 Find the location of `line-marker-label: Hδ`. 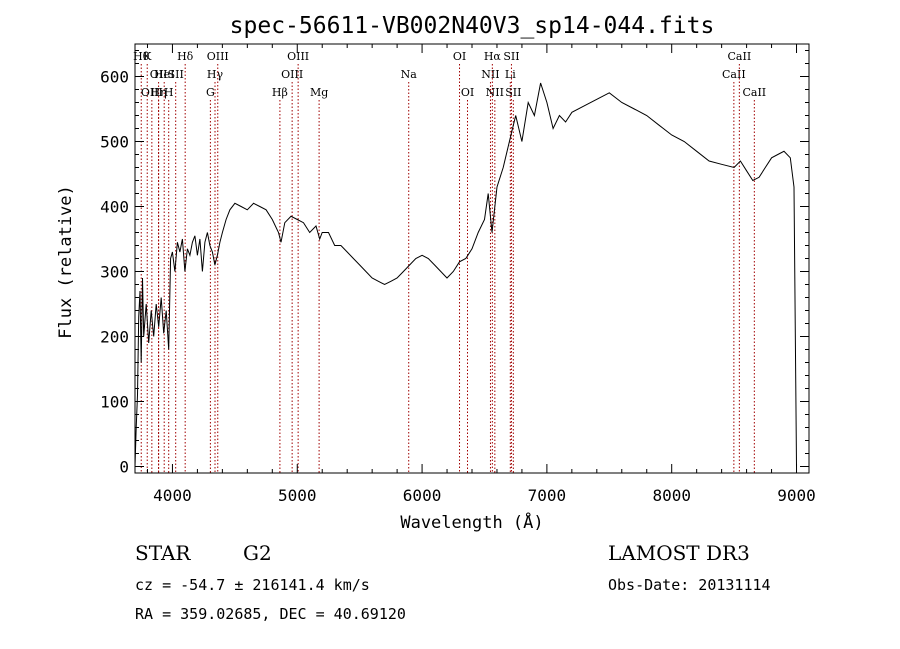

line-marker-label: Hδ is located at coordinates (185, 56).